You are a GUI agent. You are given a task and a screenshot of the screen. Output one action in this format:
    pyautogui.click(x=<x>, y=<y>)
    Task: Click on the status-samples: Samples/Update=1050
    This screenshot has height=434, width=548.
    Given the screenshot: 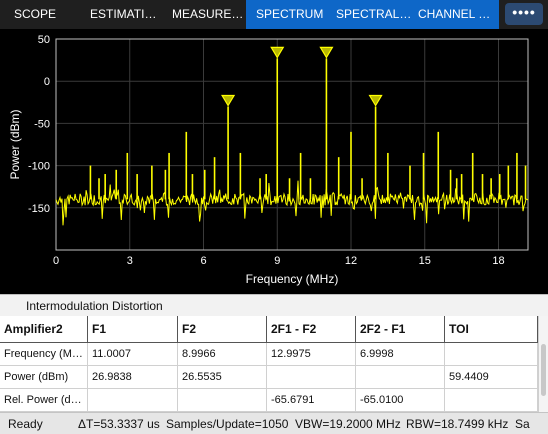 What is the action you would take?
    pyautogui.click(x=227, y=424)
    